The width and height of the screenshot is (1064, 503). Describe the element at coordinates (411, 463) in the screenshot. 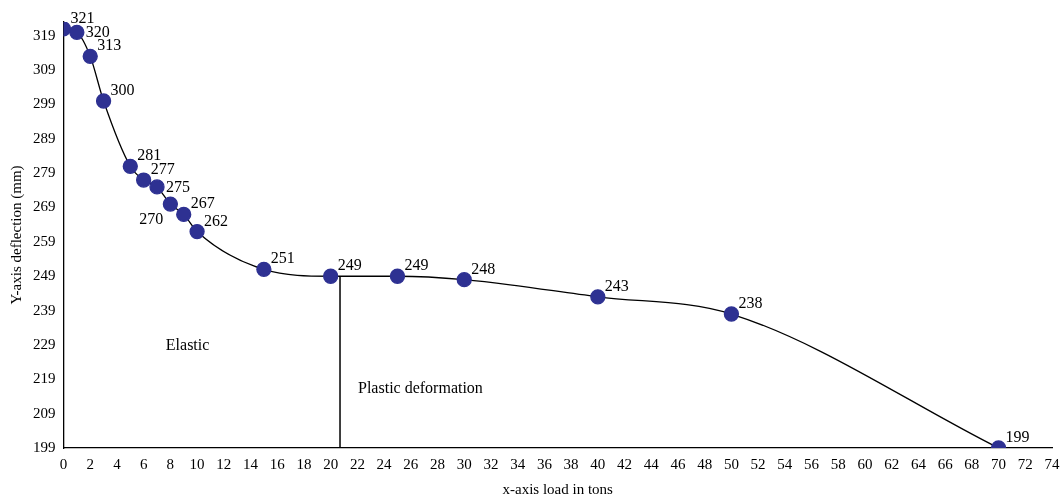

I see `x-tick-label: 26` at that location.